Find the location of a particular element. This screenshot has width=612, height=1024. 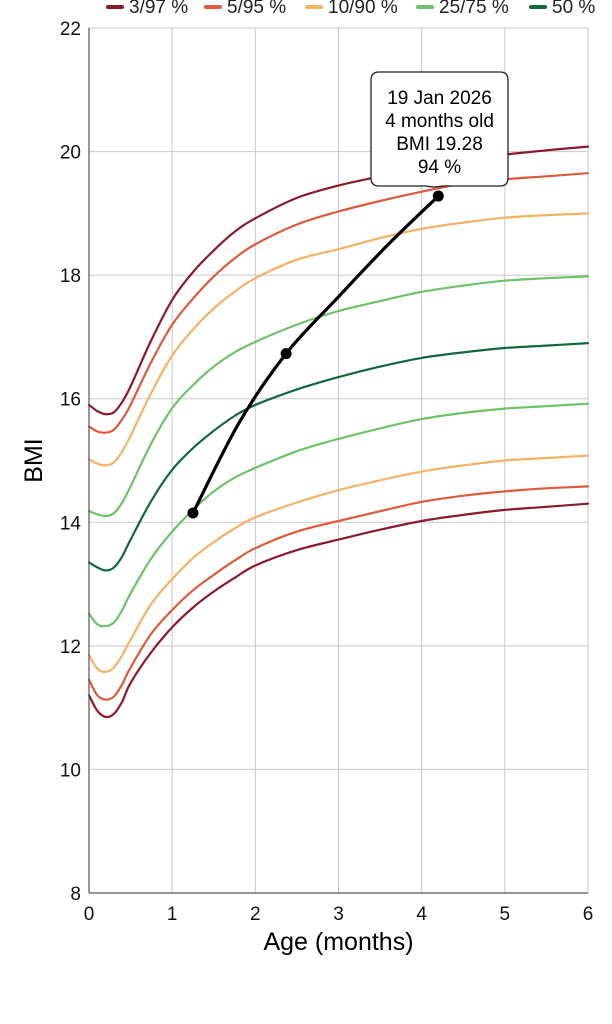

x-tick-label: 3 is located at coordinates (338, 914).